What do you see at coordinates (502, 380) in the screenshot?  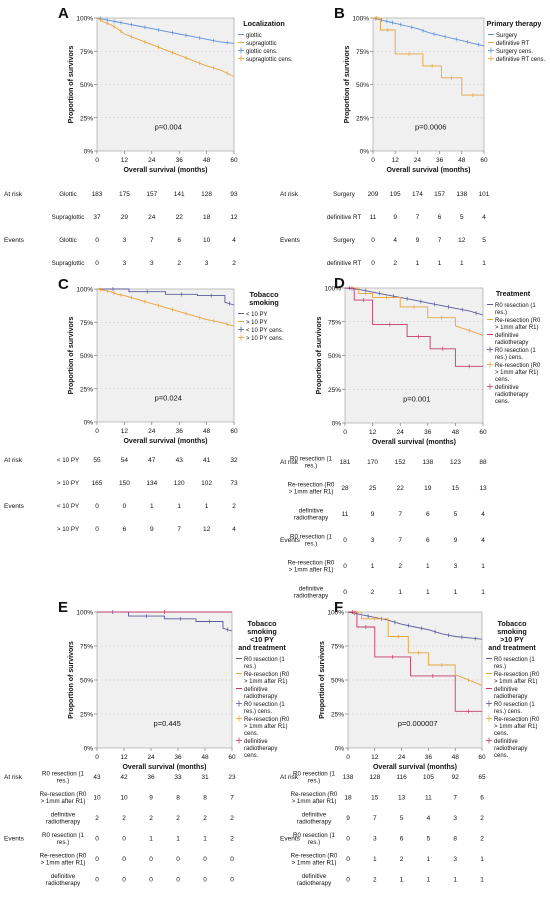 I see `legend-label: cens.` at bounding box center [502, 380].